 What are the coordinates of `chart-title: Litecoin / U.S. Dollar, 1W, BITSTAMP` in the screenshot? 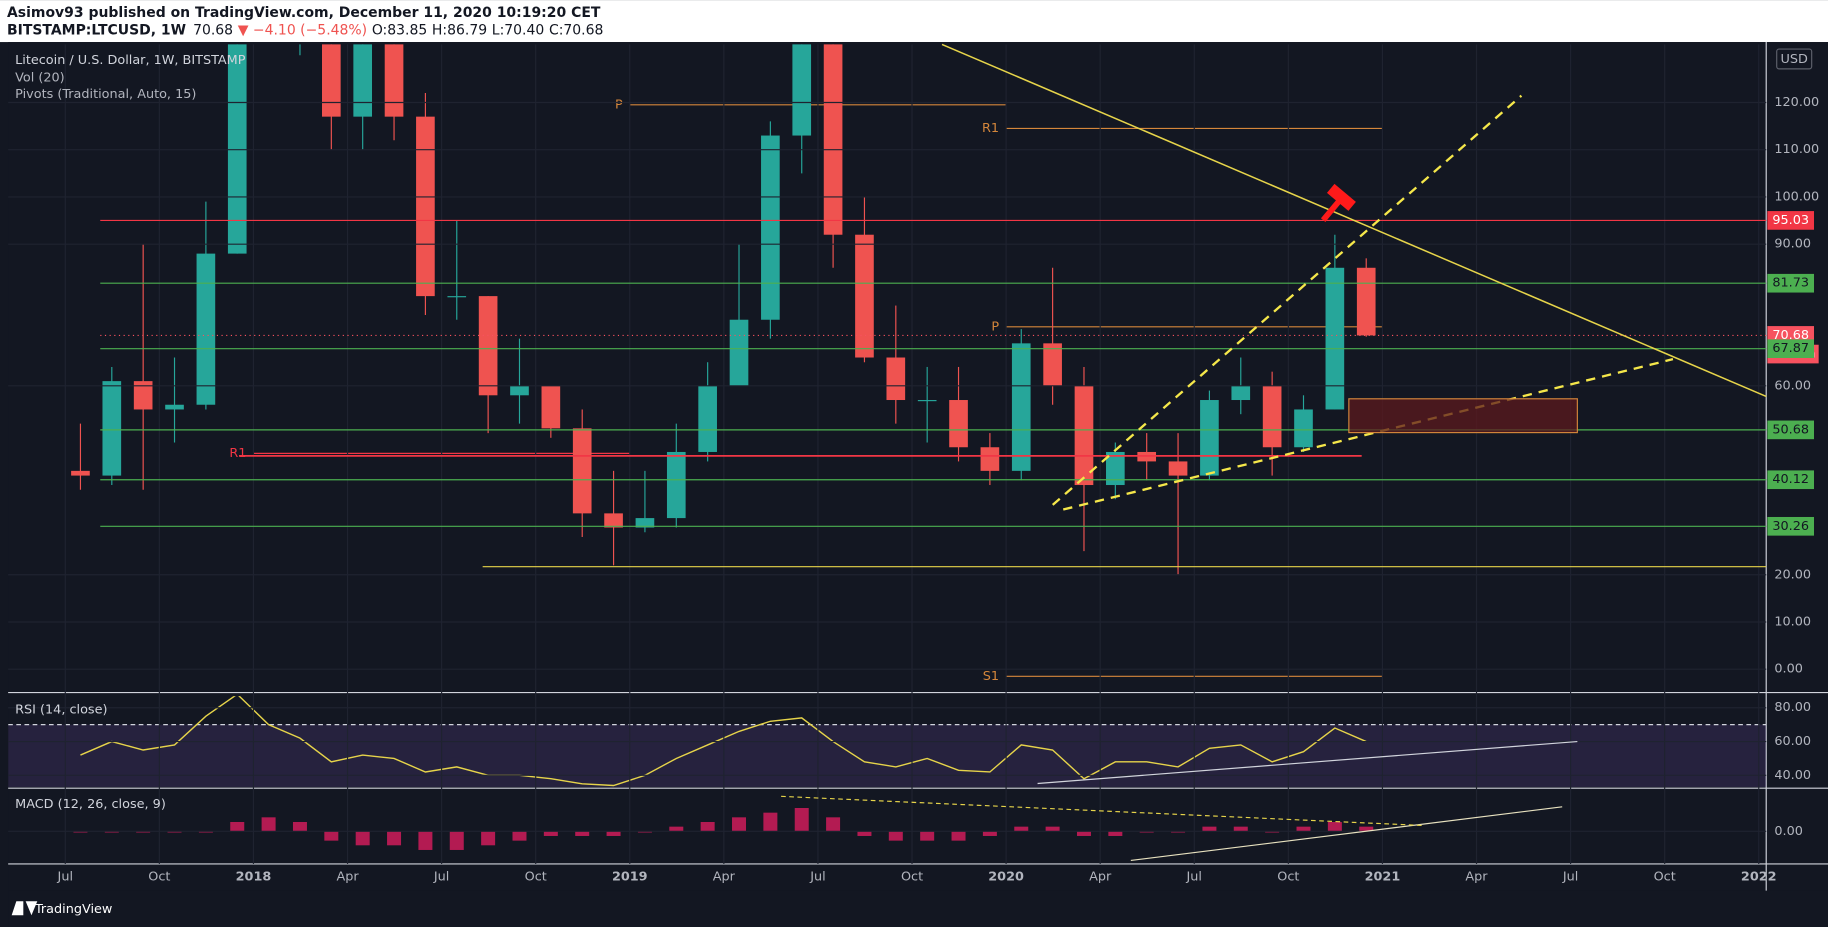 It's located at (130, 60).